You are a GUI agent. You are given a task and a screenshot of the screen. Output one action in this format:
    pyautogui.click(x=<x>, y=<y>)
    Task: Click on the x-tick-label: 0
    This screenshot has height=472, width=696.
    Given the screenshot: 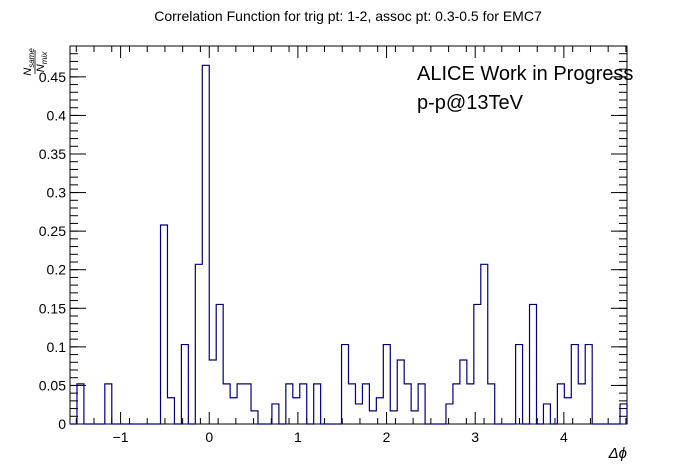 What is the action you would take?
    pyautogui.click(x=209, y=437)
    